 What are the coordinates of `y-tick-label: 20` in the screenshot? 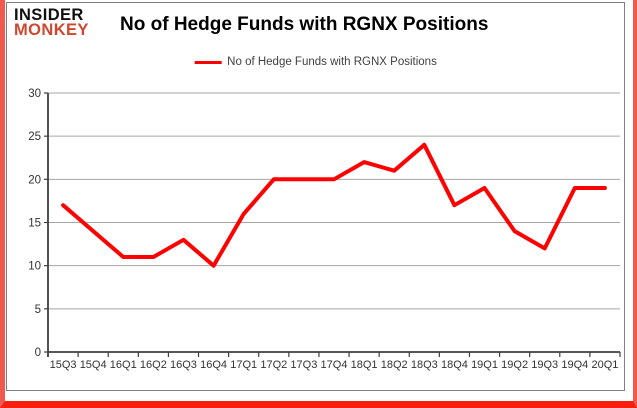 It's located at (34, 180).